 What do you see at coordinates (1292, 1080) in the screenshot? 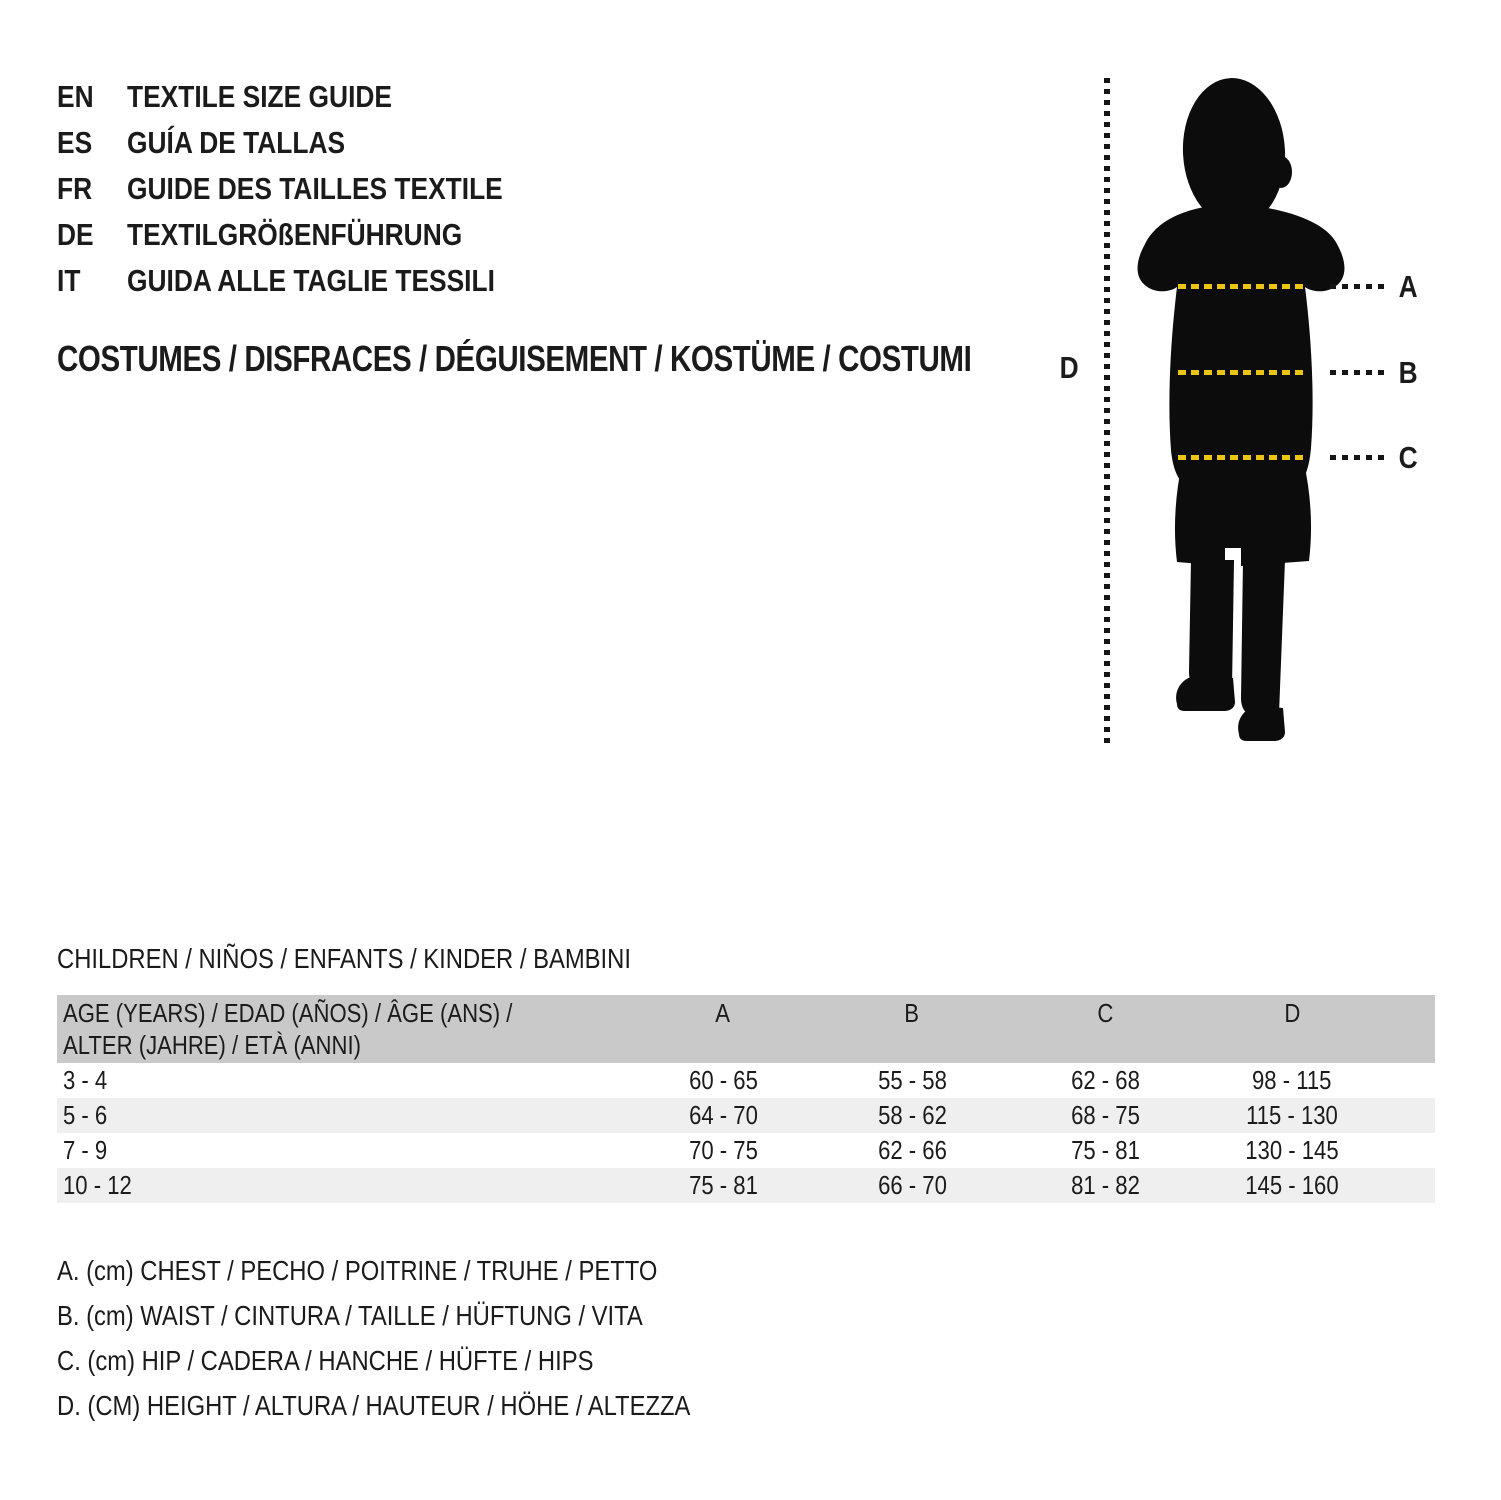
I see `height-cell: 98 - 115` at bounding box center [1292, 1080].